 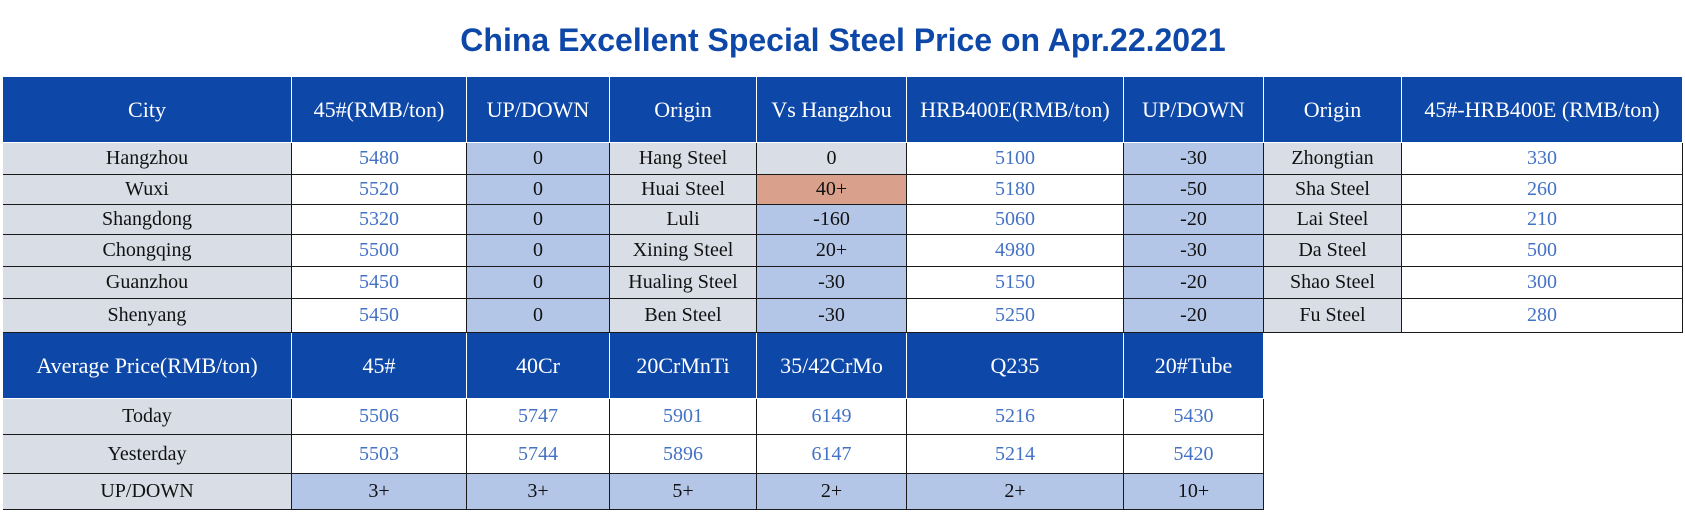 What do you see at coordinates (379, 366) in the screenshot?
I see `column-header: 45#` at bounding box center [379, 366].